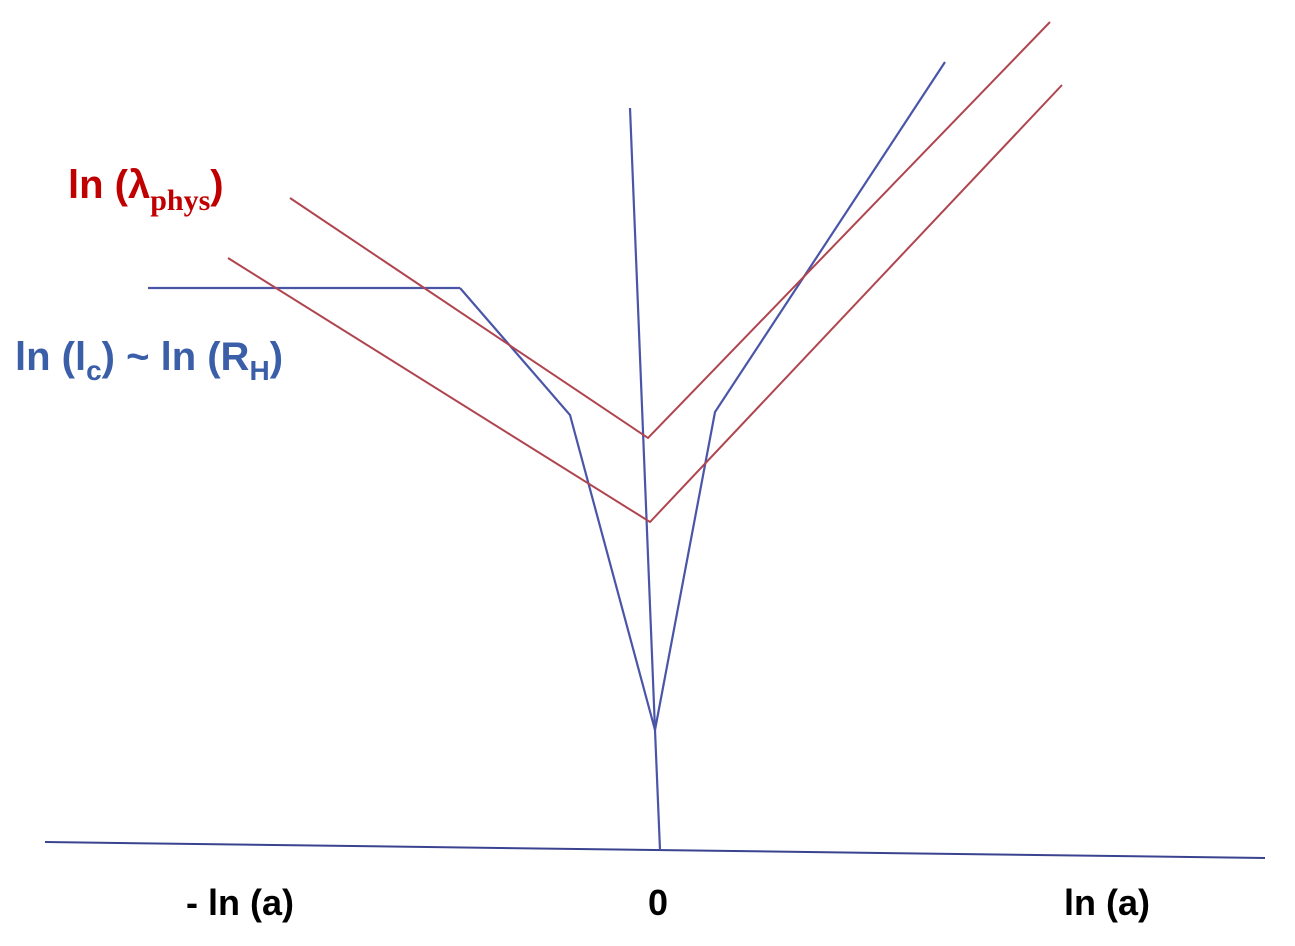  I want to click on x-axis-label: 0, so click(658, 902).